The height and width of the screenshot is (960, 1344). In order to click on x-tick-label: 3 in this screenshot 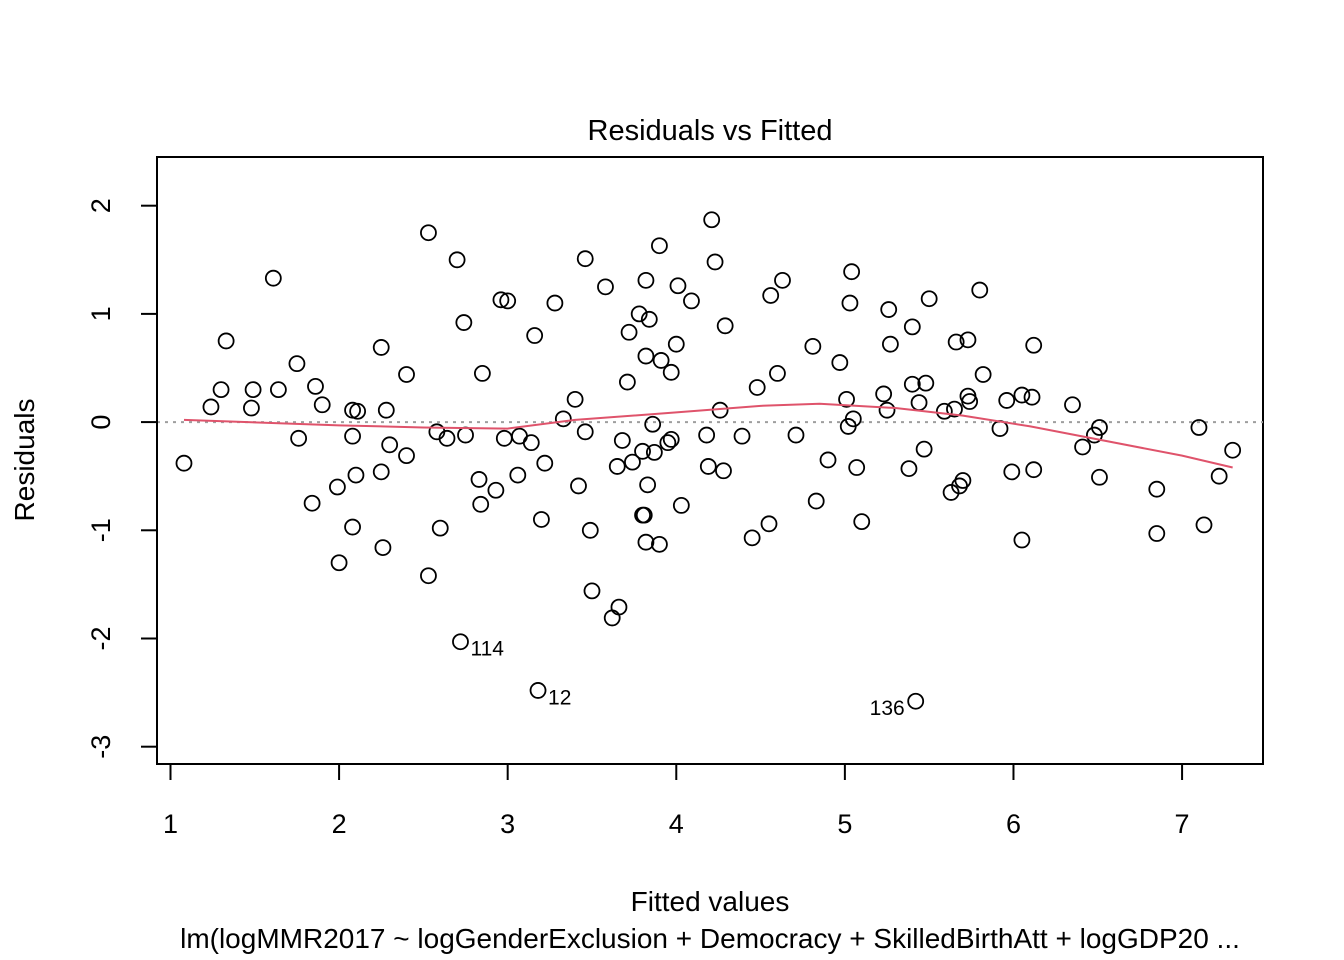, I will do `click(507, 824)`.